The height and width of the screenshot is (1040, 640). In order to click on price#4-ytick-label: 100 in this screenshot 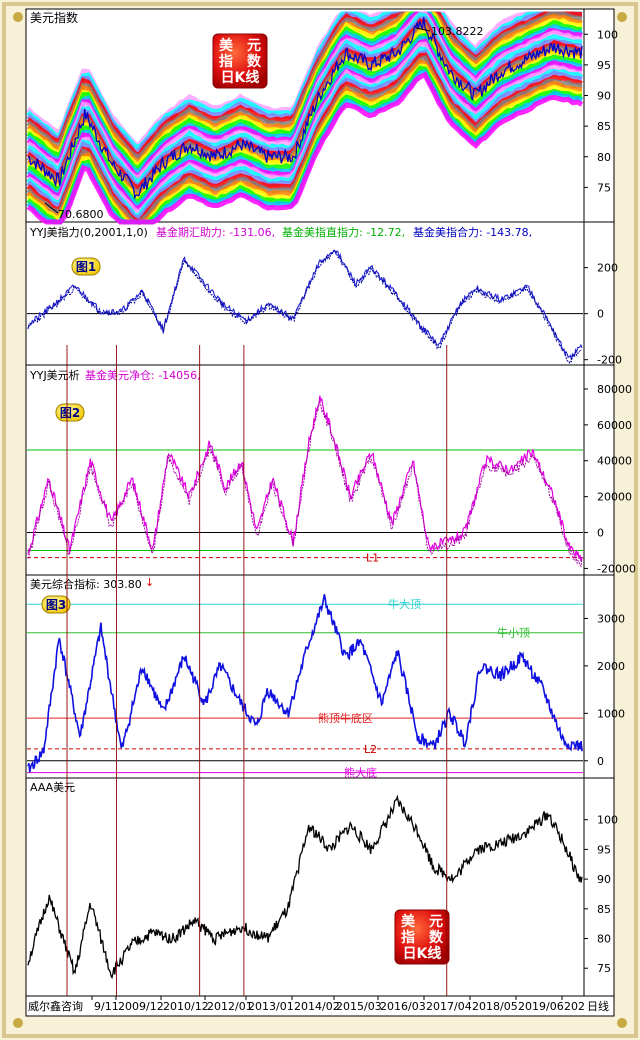, I will do `click(607, 820)`.